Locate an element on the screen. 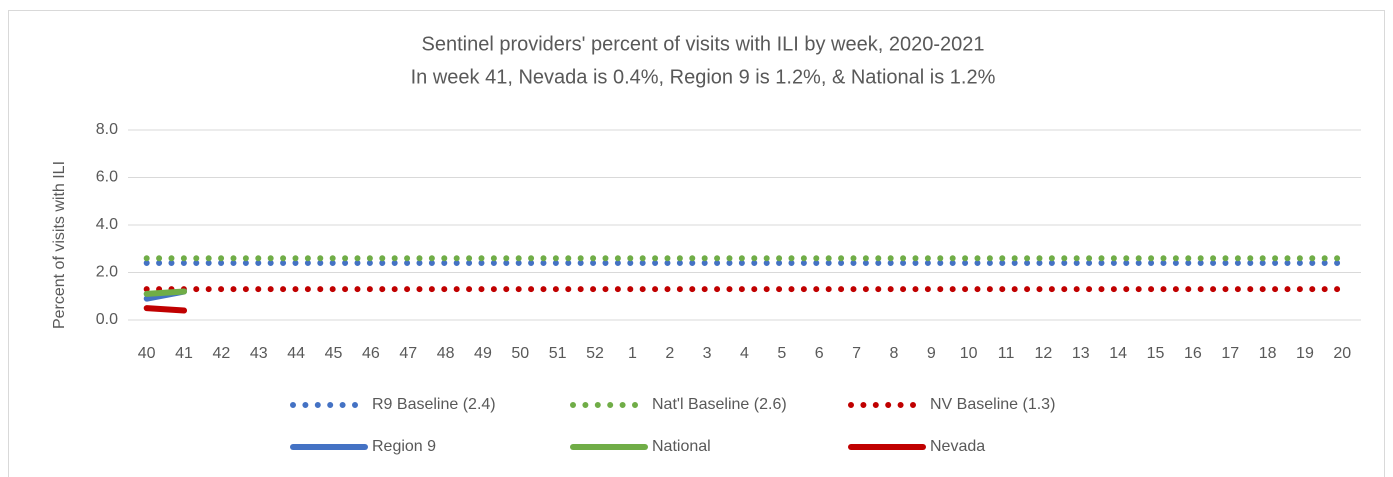 This screenshot has height=477, width=1393. x-tick-label: 9 is located at coordinates (931, 353).